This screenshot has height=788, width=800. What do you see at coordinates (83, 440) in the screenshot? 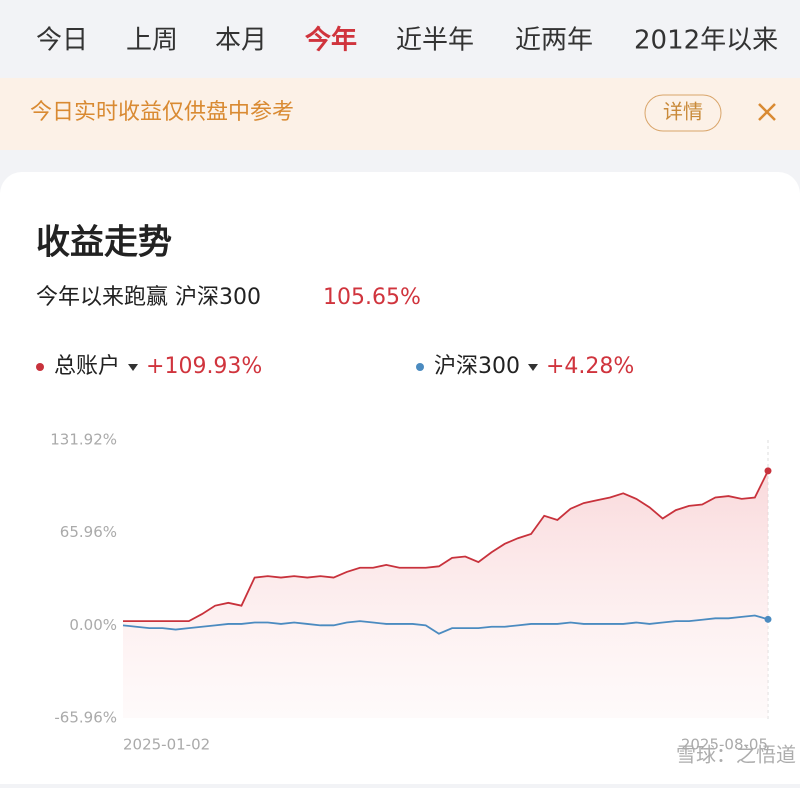
I see `y-tick-label: 131.92%` at bounding box center [83, 440].